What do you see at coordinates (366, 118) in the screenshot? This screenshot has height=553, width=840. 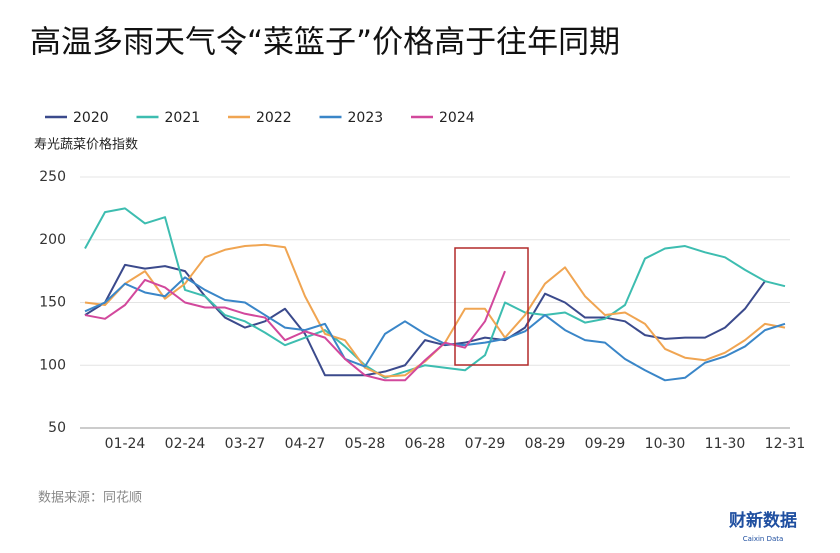 I see `legend-label: 2023` at bounding box center [366, 118].